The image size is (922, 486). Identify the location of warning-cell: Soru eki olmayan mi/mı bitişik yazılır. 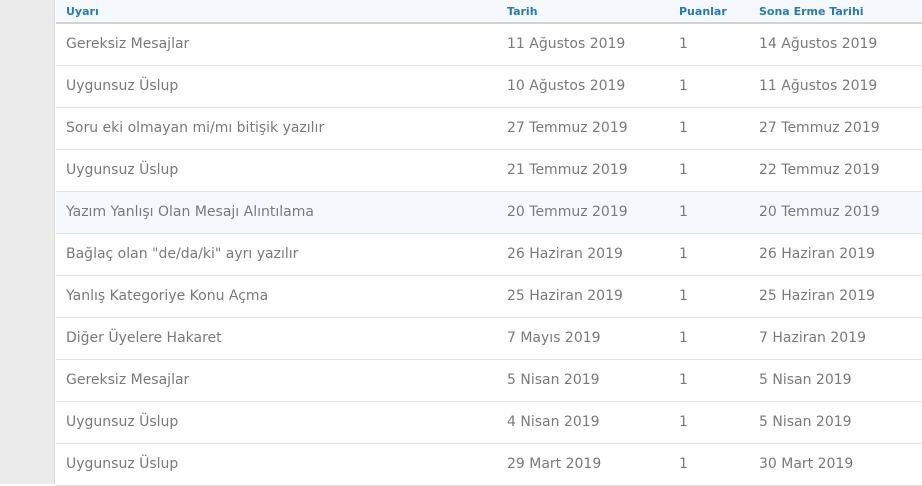
(195, 128).